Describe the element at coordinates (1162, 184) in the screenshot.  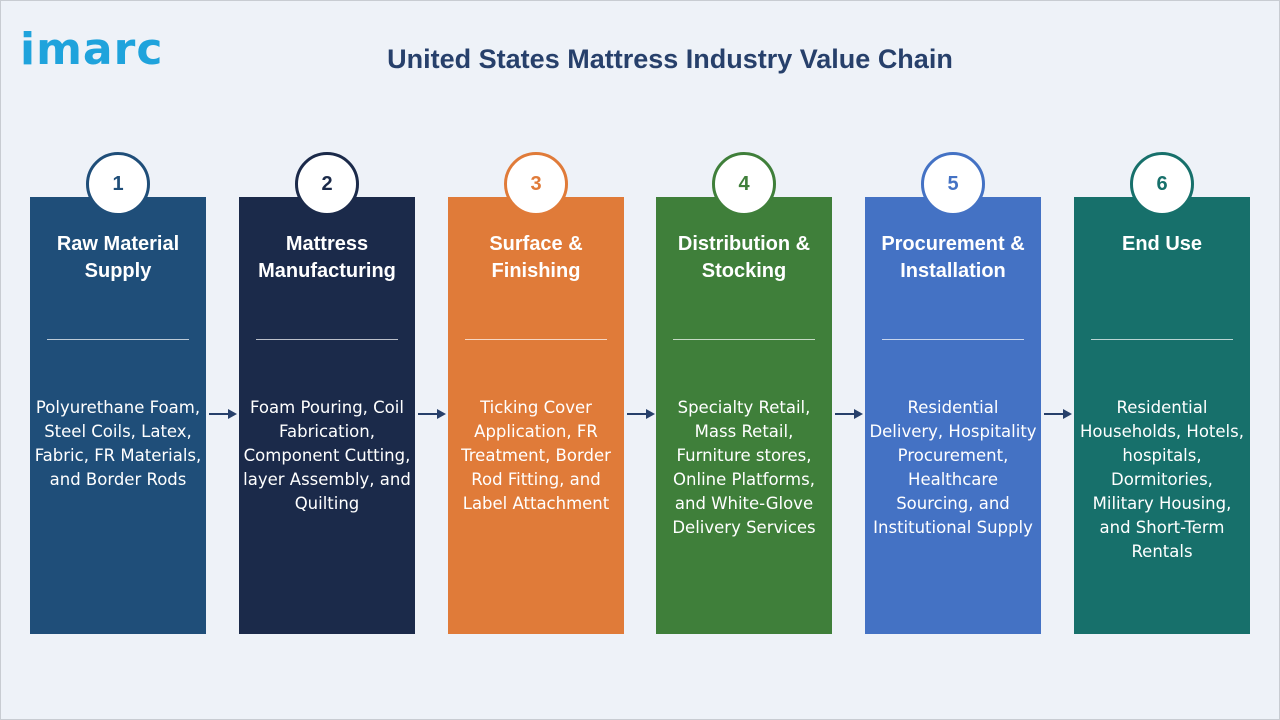
I see `stage-number-badge: 6` at that location.